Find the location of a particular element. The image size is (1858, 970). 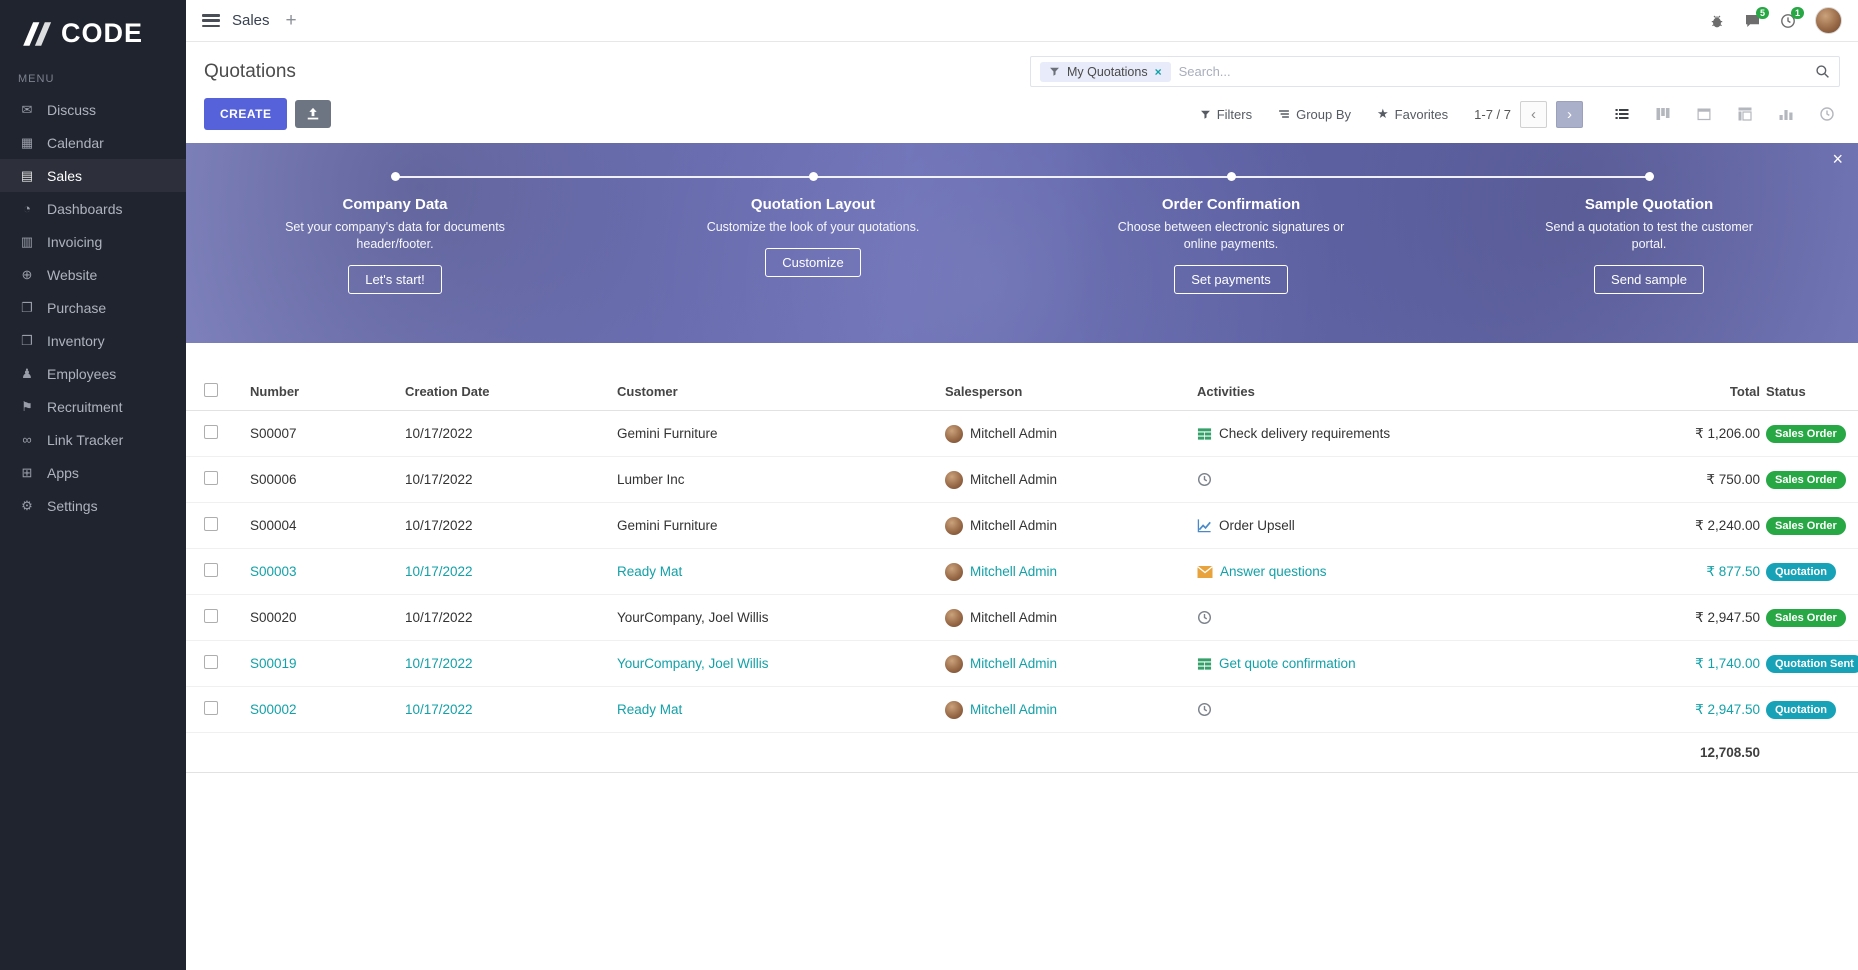

step-action-button: Let's start! is located at coordinates (395, 279).